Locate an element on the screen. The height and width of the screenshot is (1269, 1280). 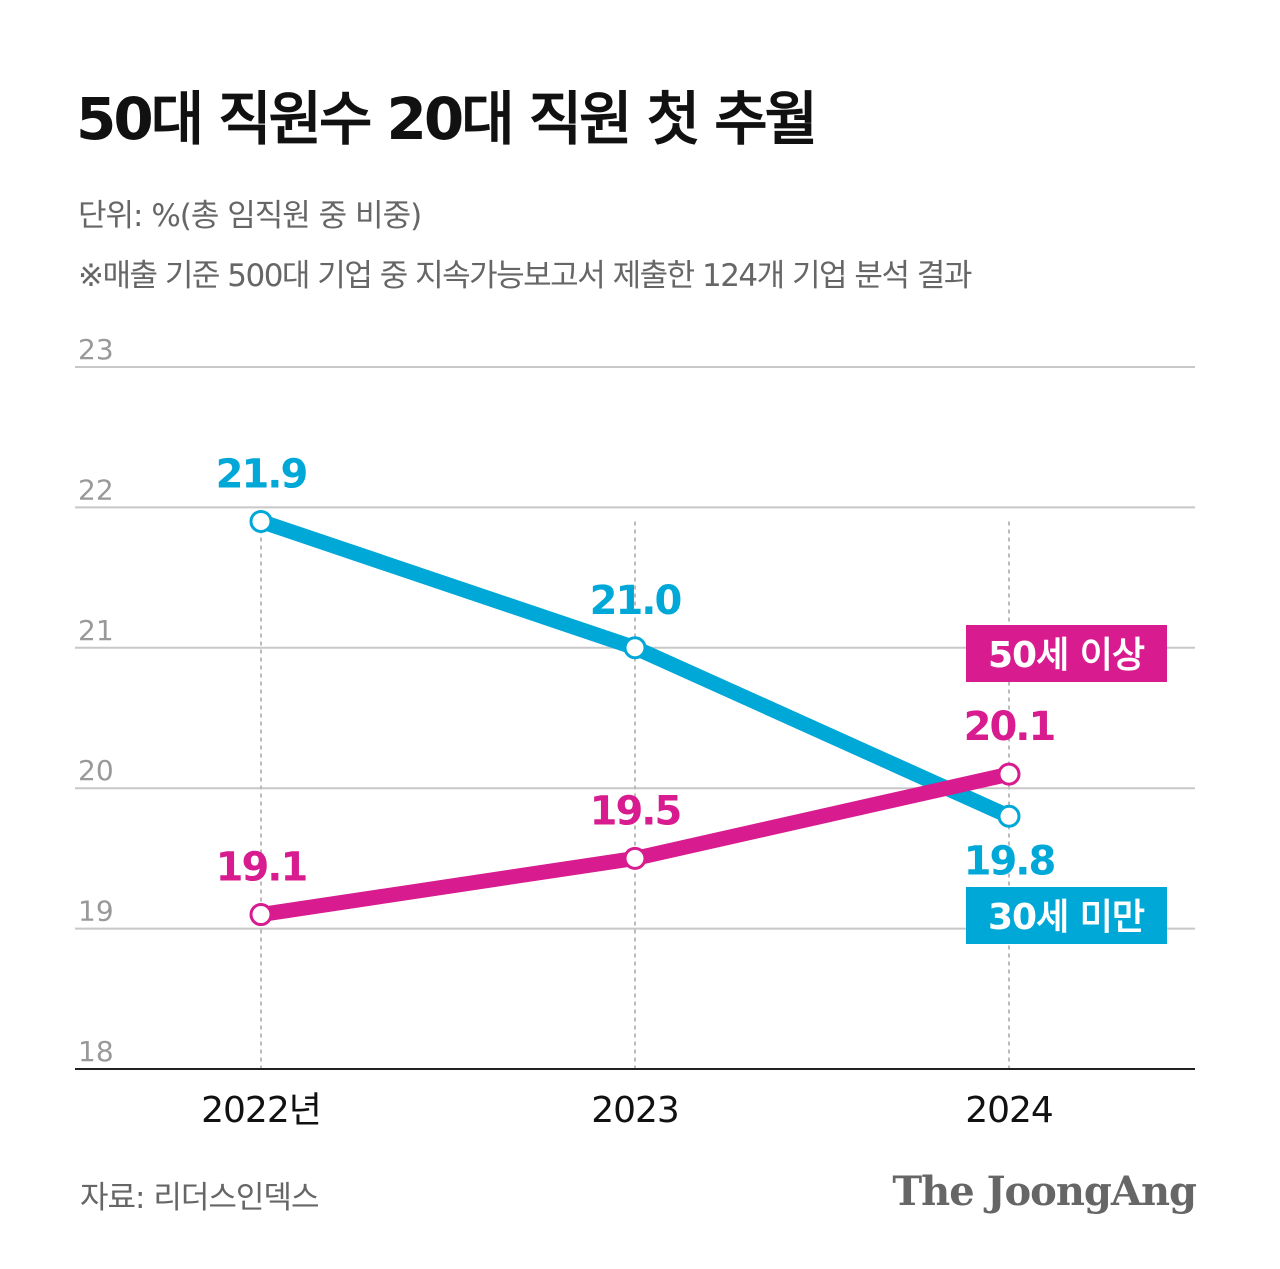
y-tick-label: 18 is located at coordinates (96, 1051).